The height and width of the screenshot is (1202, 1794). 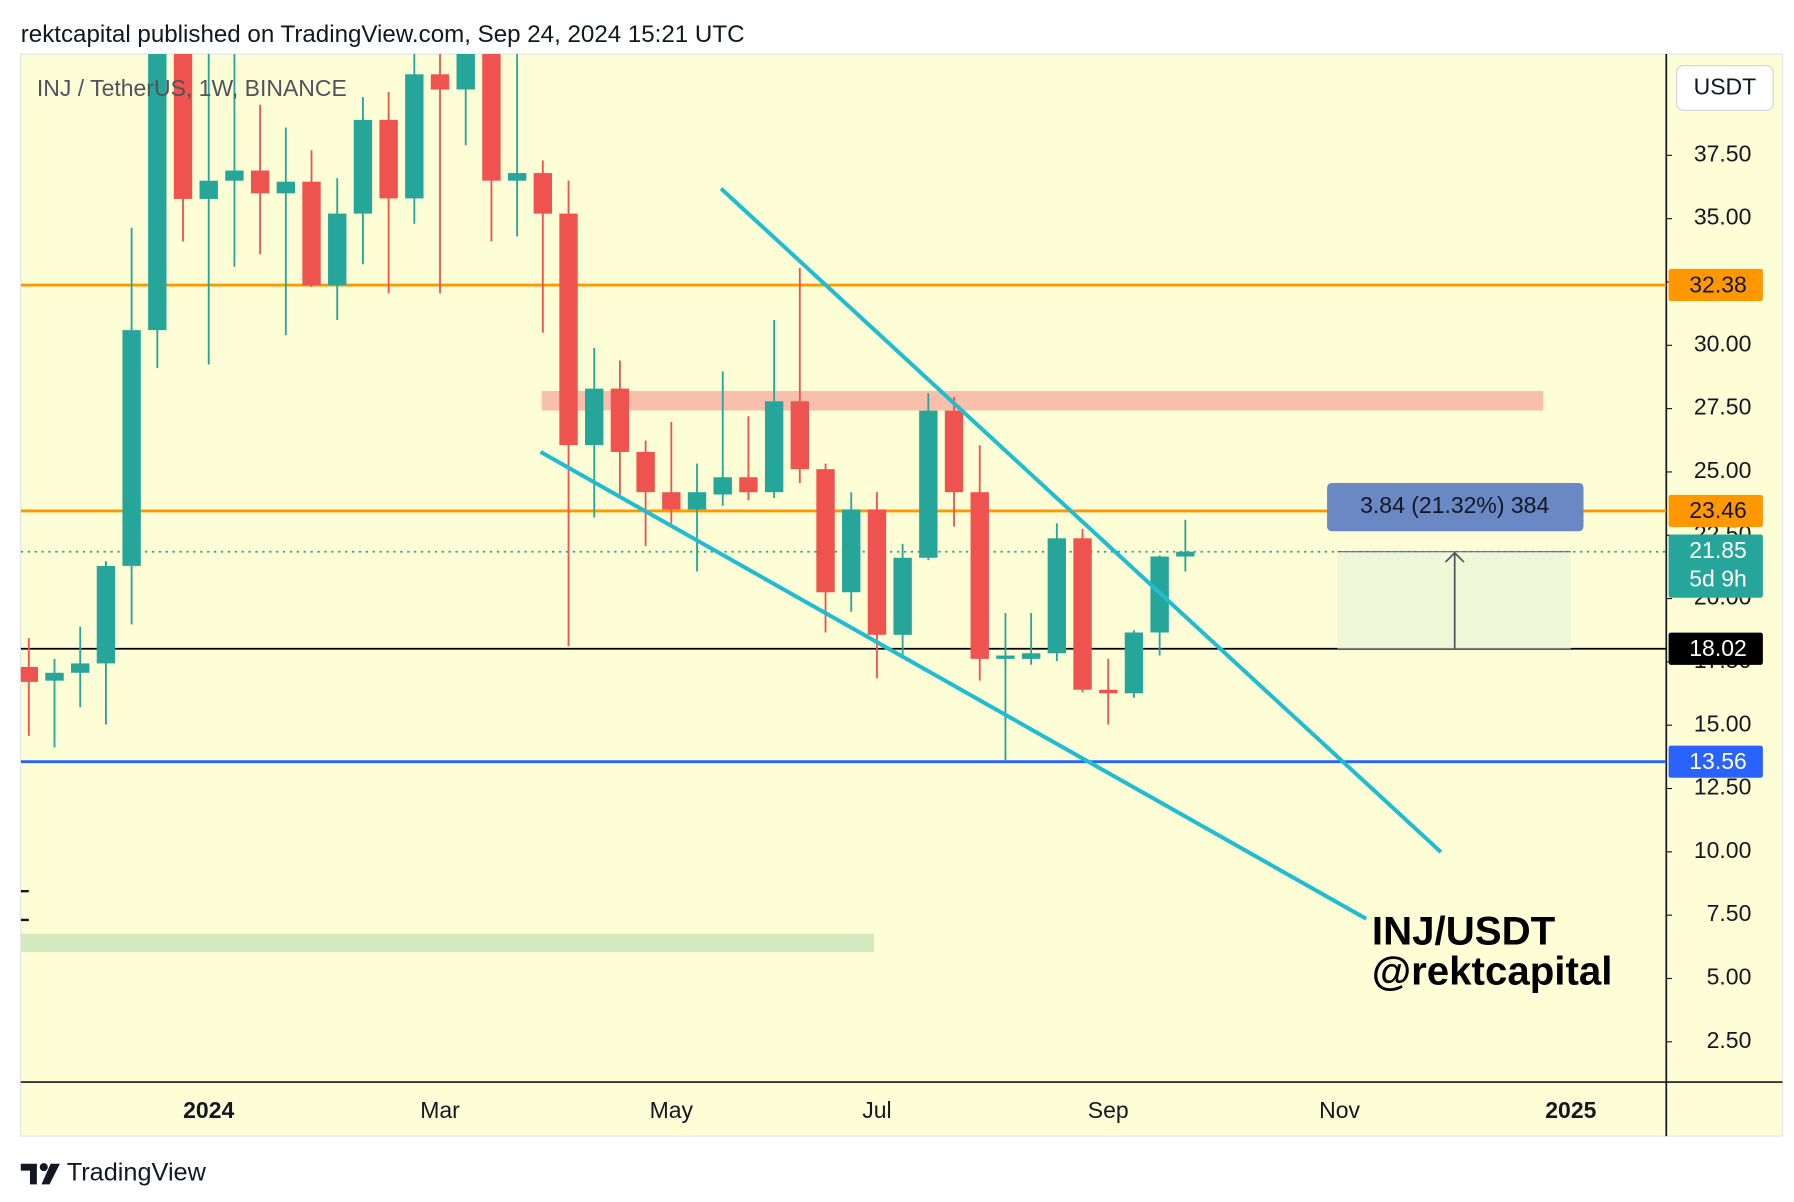 I want to click on x-tick-label: 2024, so click(x=208, y=1110).